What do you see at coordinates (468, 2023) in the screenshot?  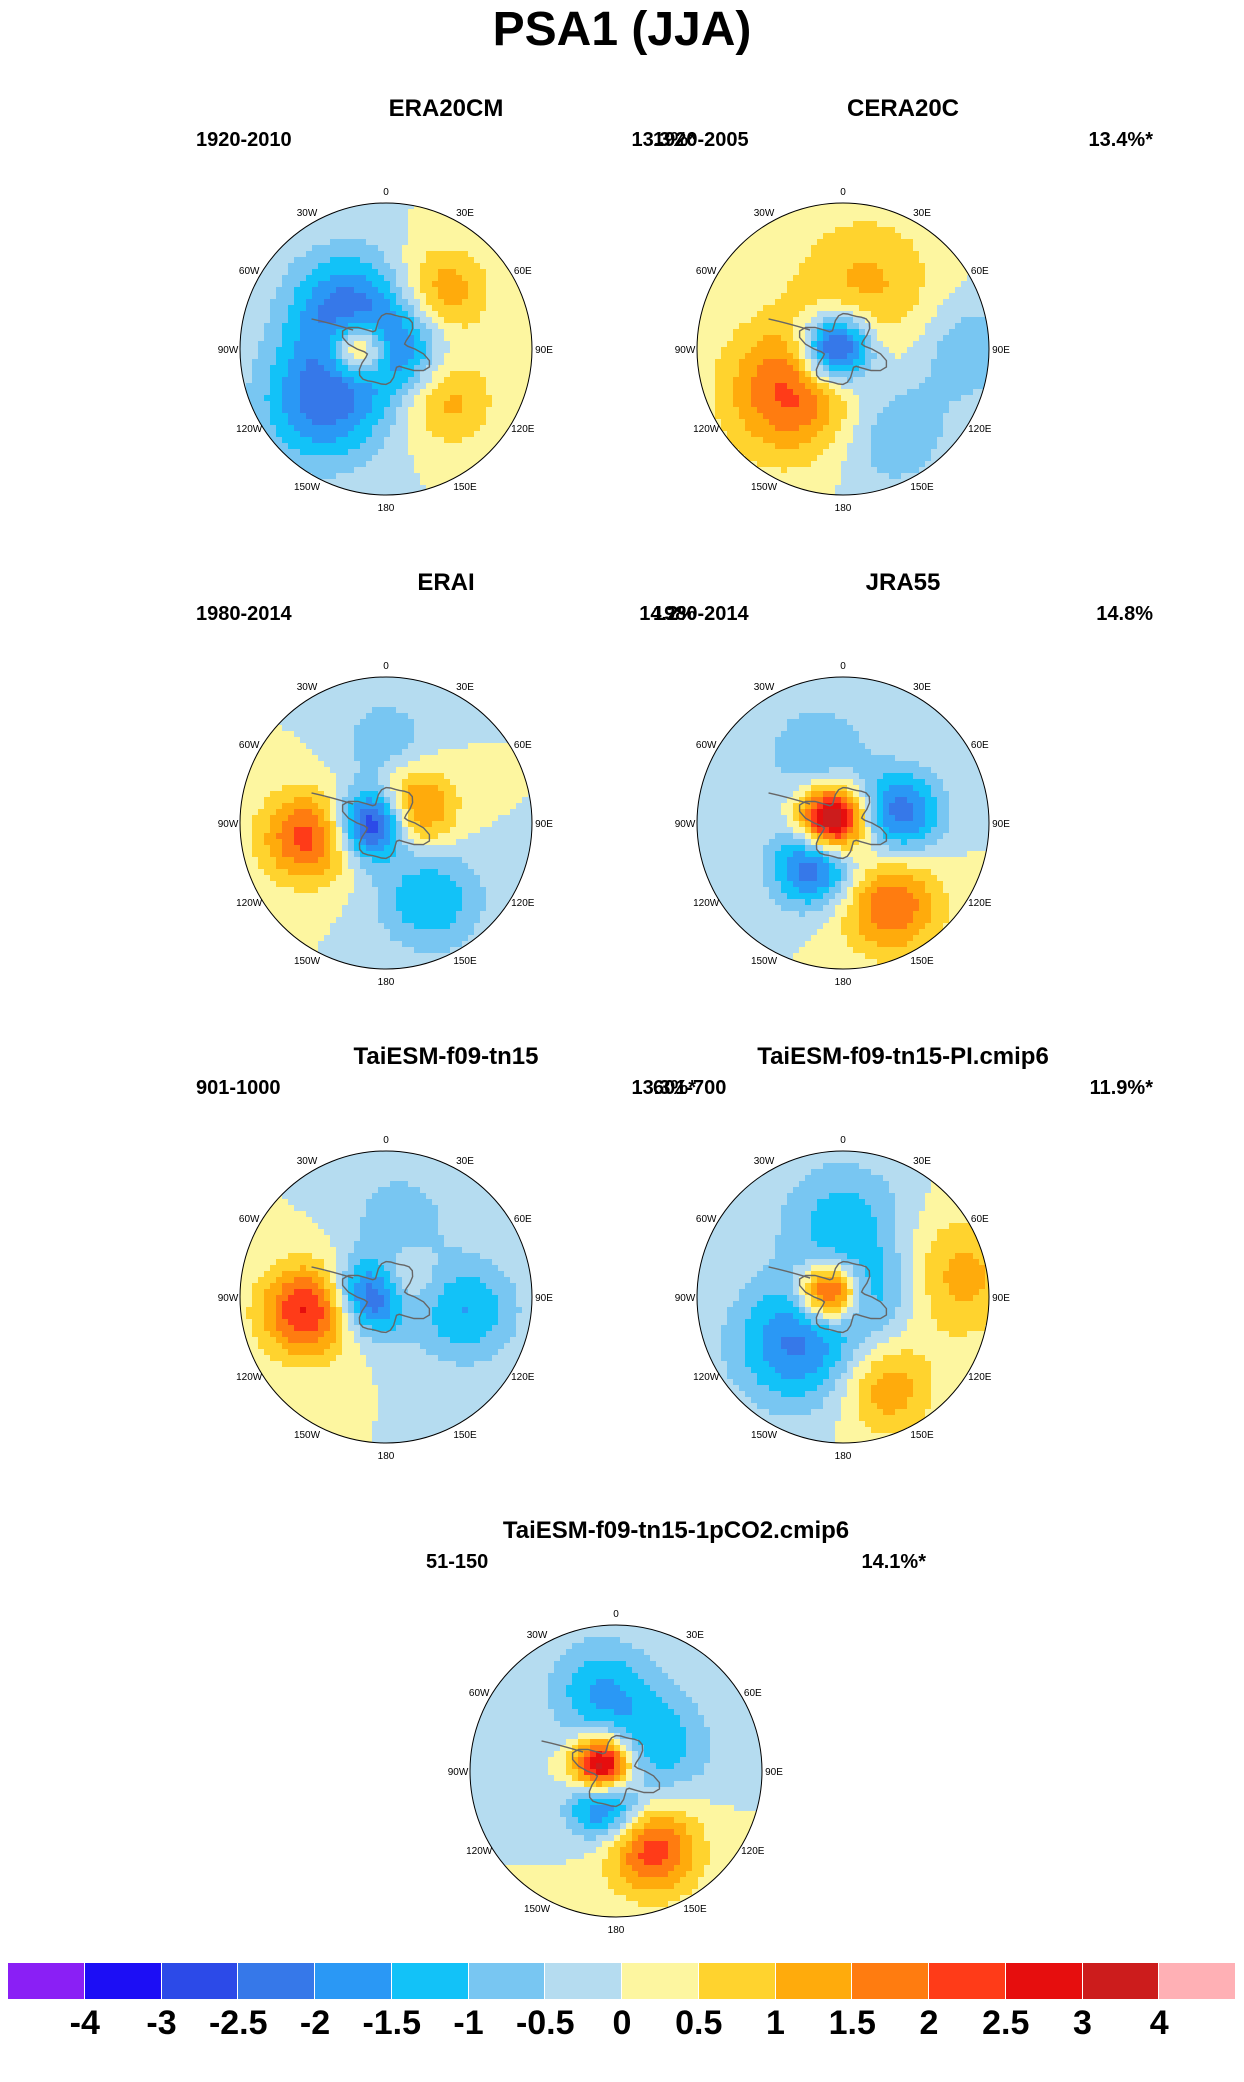 I see `colorbar-label: -1` at bounding box center [468, 2023].